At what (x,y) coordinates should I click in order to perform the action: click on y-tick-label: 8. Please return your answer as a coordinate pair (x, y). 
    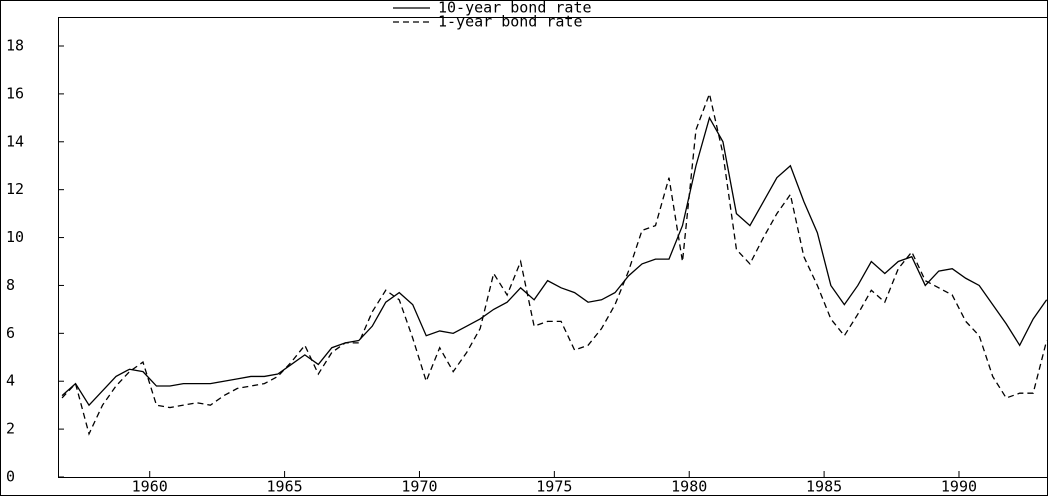
    Looking at the image, I should click on (10, 285).